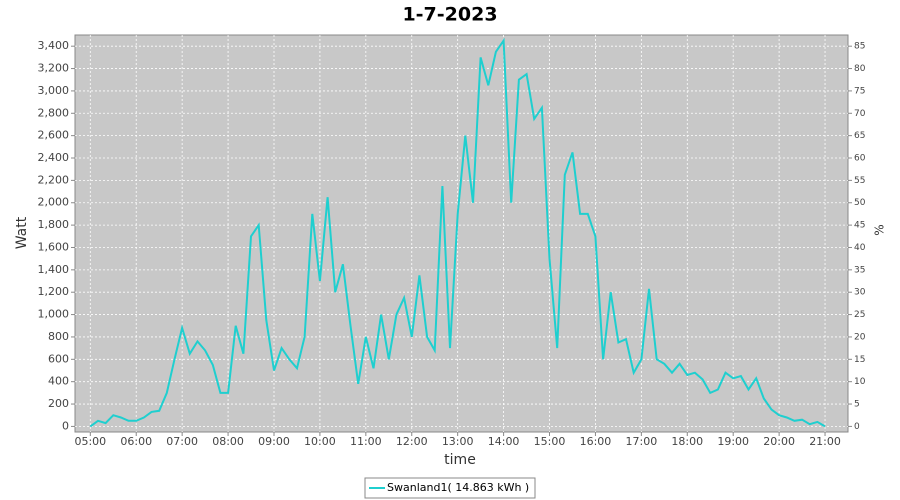  Describe the element at coordinates (733, 441) in the screenshot. I see `x-tick-label: 19:00` at that location.